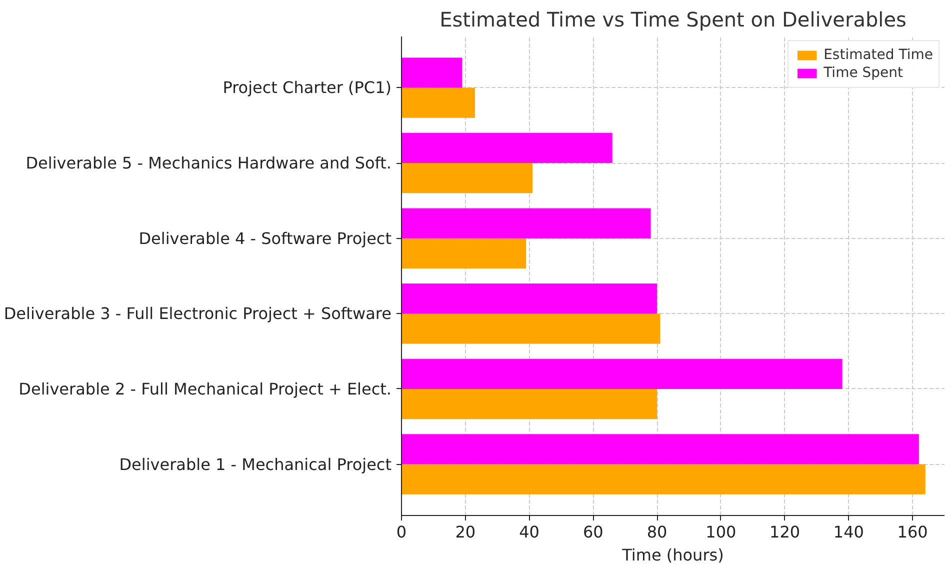 Image resolution: width=946 pixels, height=567 pixels. I want to click on y-tick-label: Deliverable 3 - Full Electronic Project + Software, so click(198, 314).